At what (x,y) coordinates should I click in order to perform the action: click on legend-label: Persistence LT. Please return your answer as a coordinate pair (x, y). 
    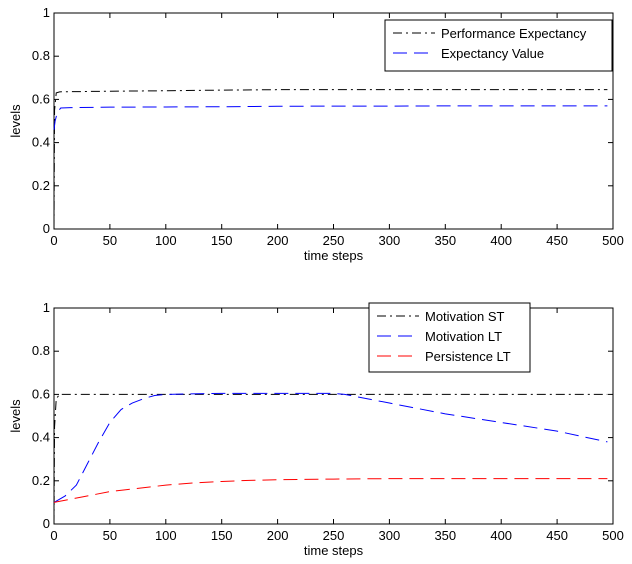
    Looking at the image, I should click on (468, 356).